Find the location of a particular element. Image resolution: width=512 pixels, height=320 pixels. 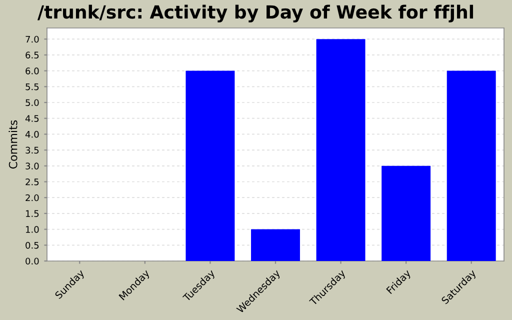

y-tick-label: 5.5 is located at coordinates (32, 86).